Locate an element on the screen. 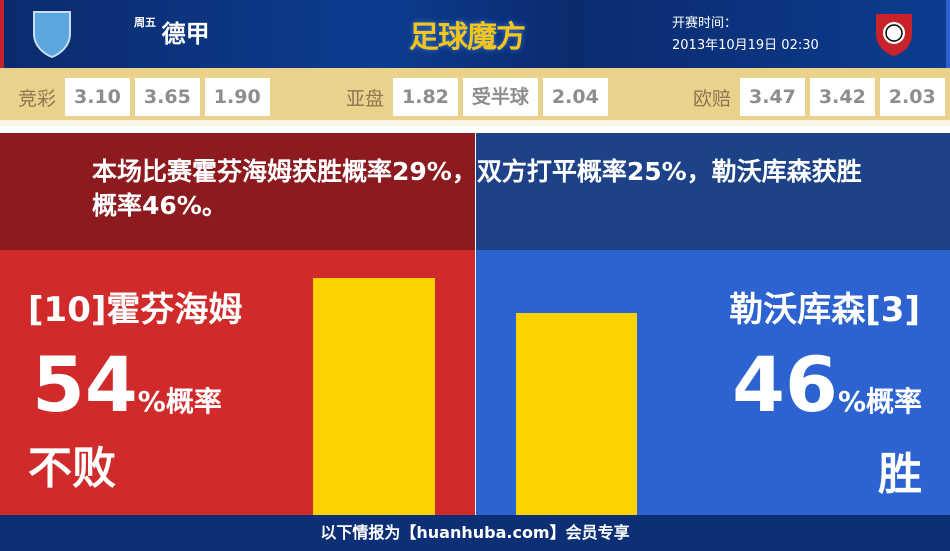 The image size is (950, 551). odds-value: 1.82 is located at coordinates (425, 97).